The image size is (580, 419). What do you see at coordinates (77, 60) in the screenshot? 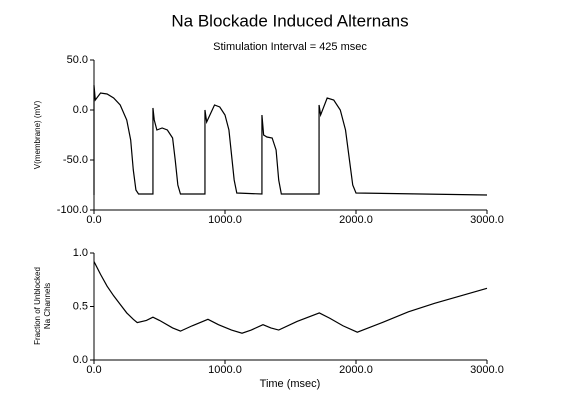
I see `y-tick-label: 50.0` at bounding box center [77, 60].